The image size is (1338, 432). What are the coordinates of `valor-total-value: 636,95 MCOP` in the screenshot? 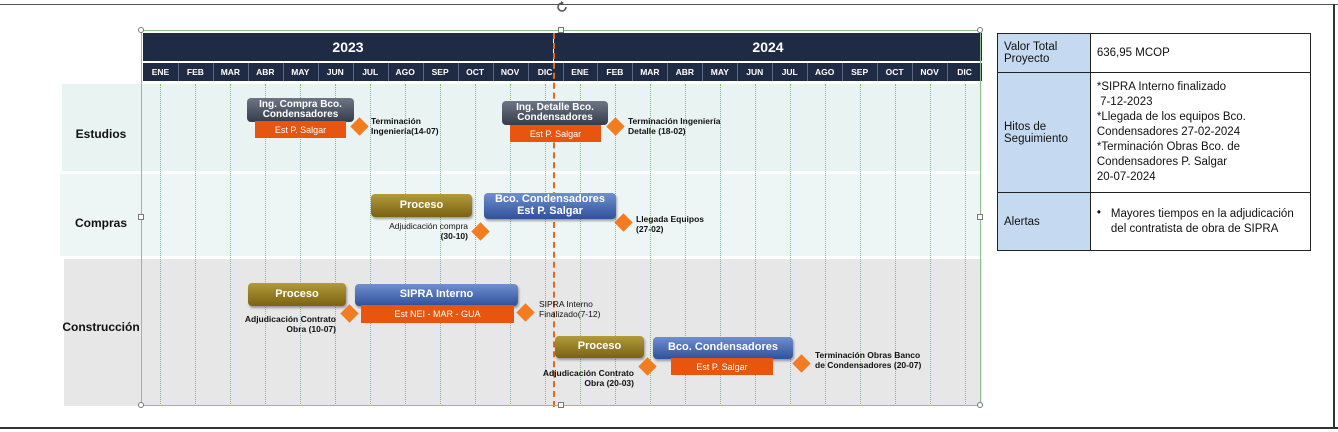 It's located at (1200, 53).